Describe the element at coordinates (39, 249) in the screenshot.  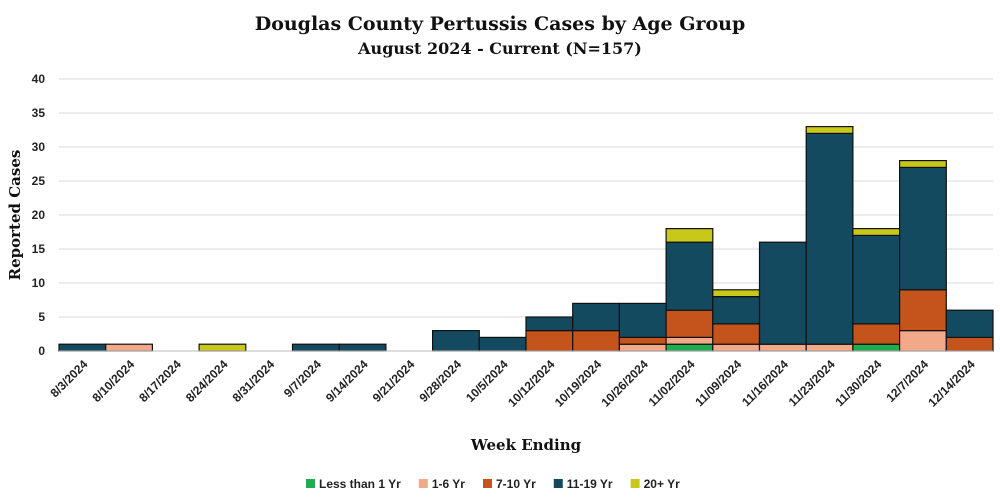
I see `y-tick-label: 15` at that location.